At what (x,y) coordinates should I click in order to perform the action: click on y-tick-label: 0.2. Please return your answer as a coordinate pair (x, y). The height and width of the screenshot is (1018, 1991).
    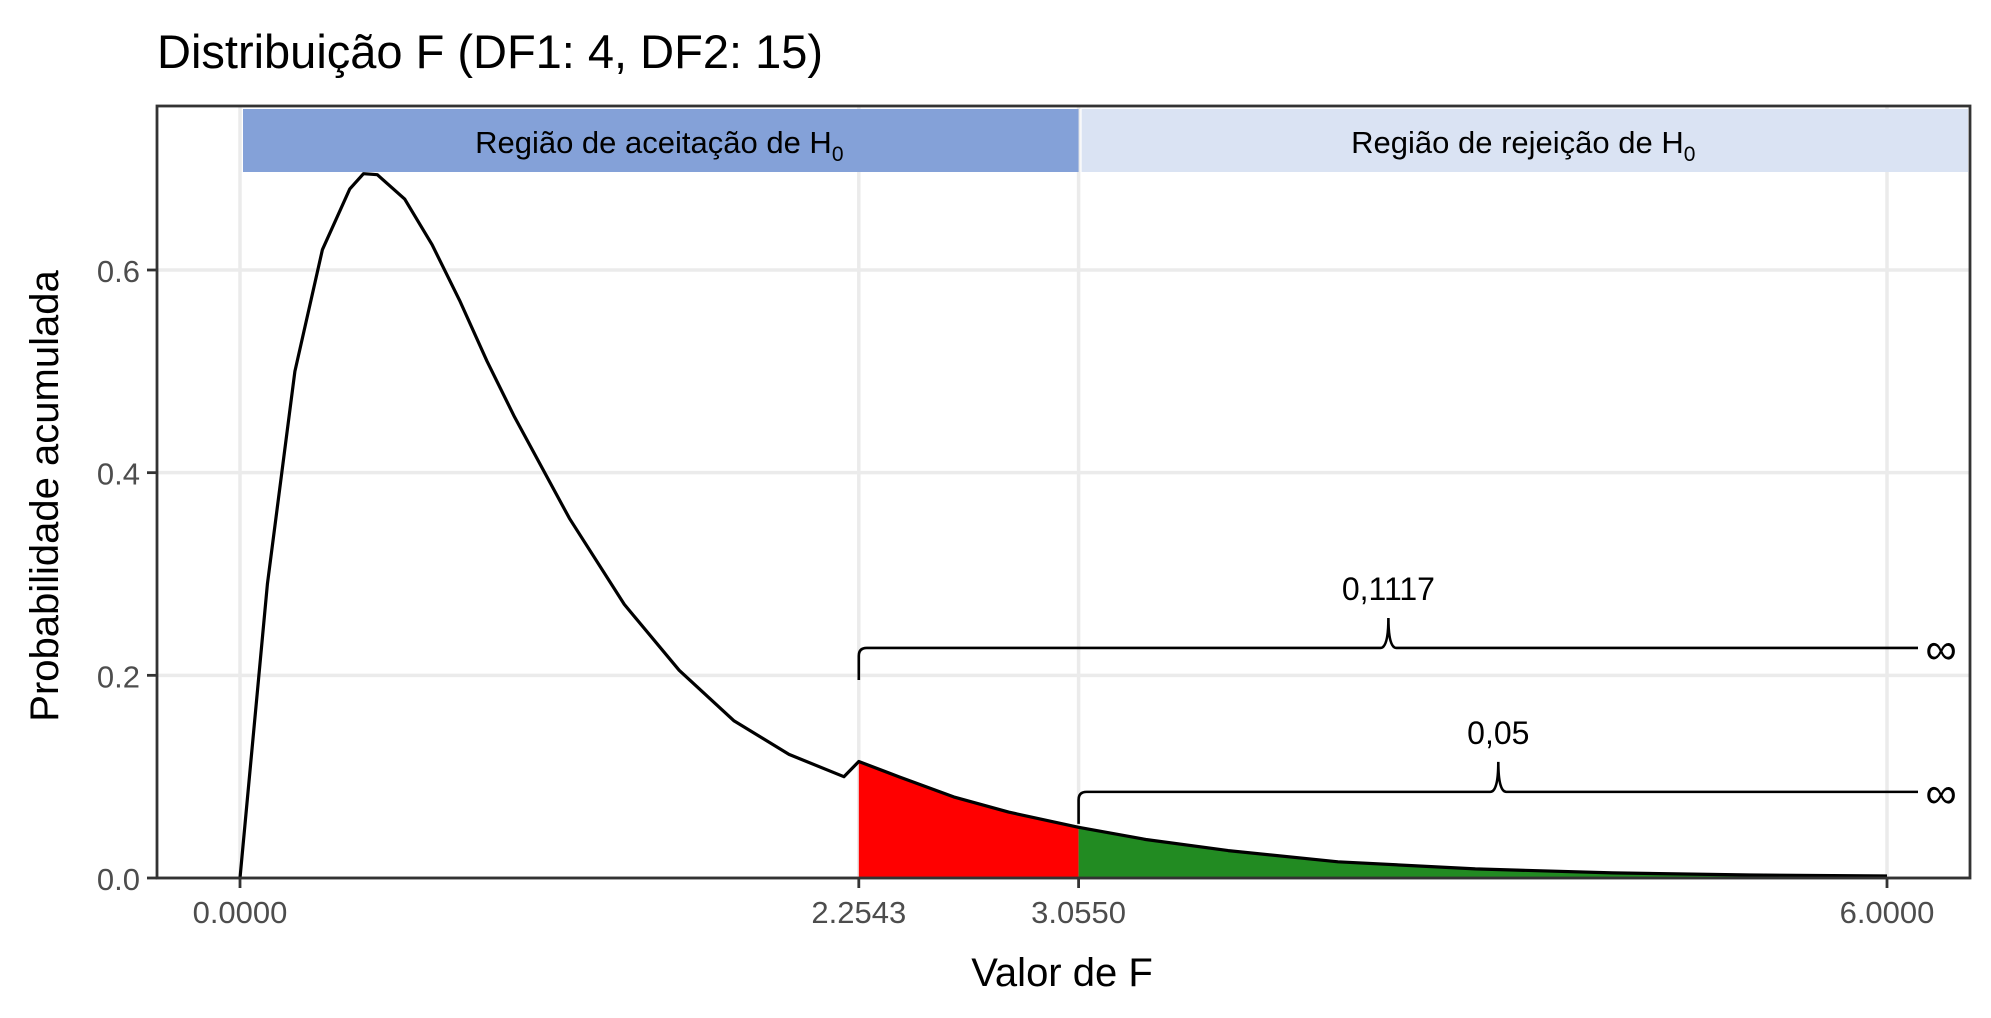
    Looking at the image, I should click on (118, 676).